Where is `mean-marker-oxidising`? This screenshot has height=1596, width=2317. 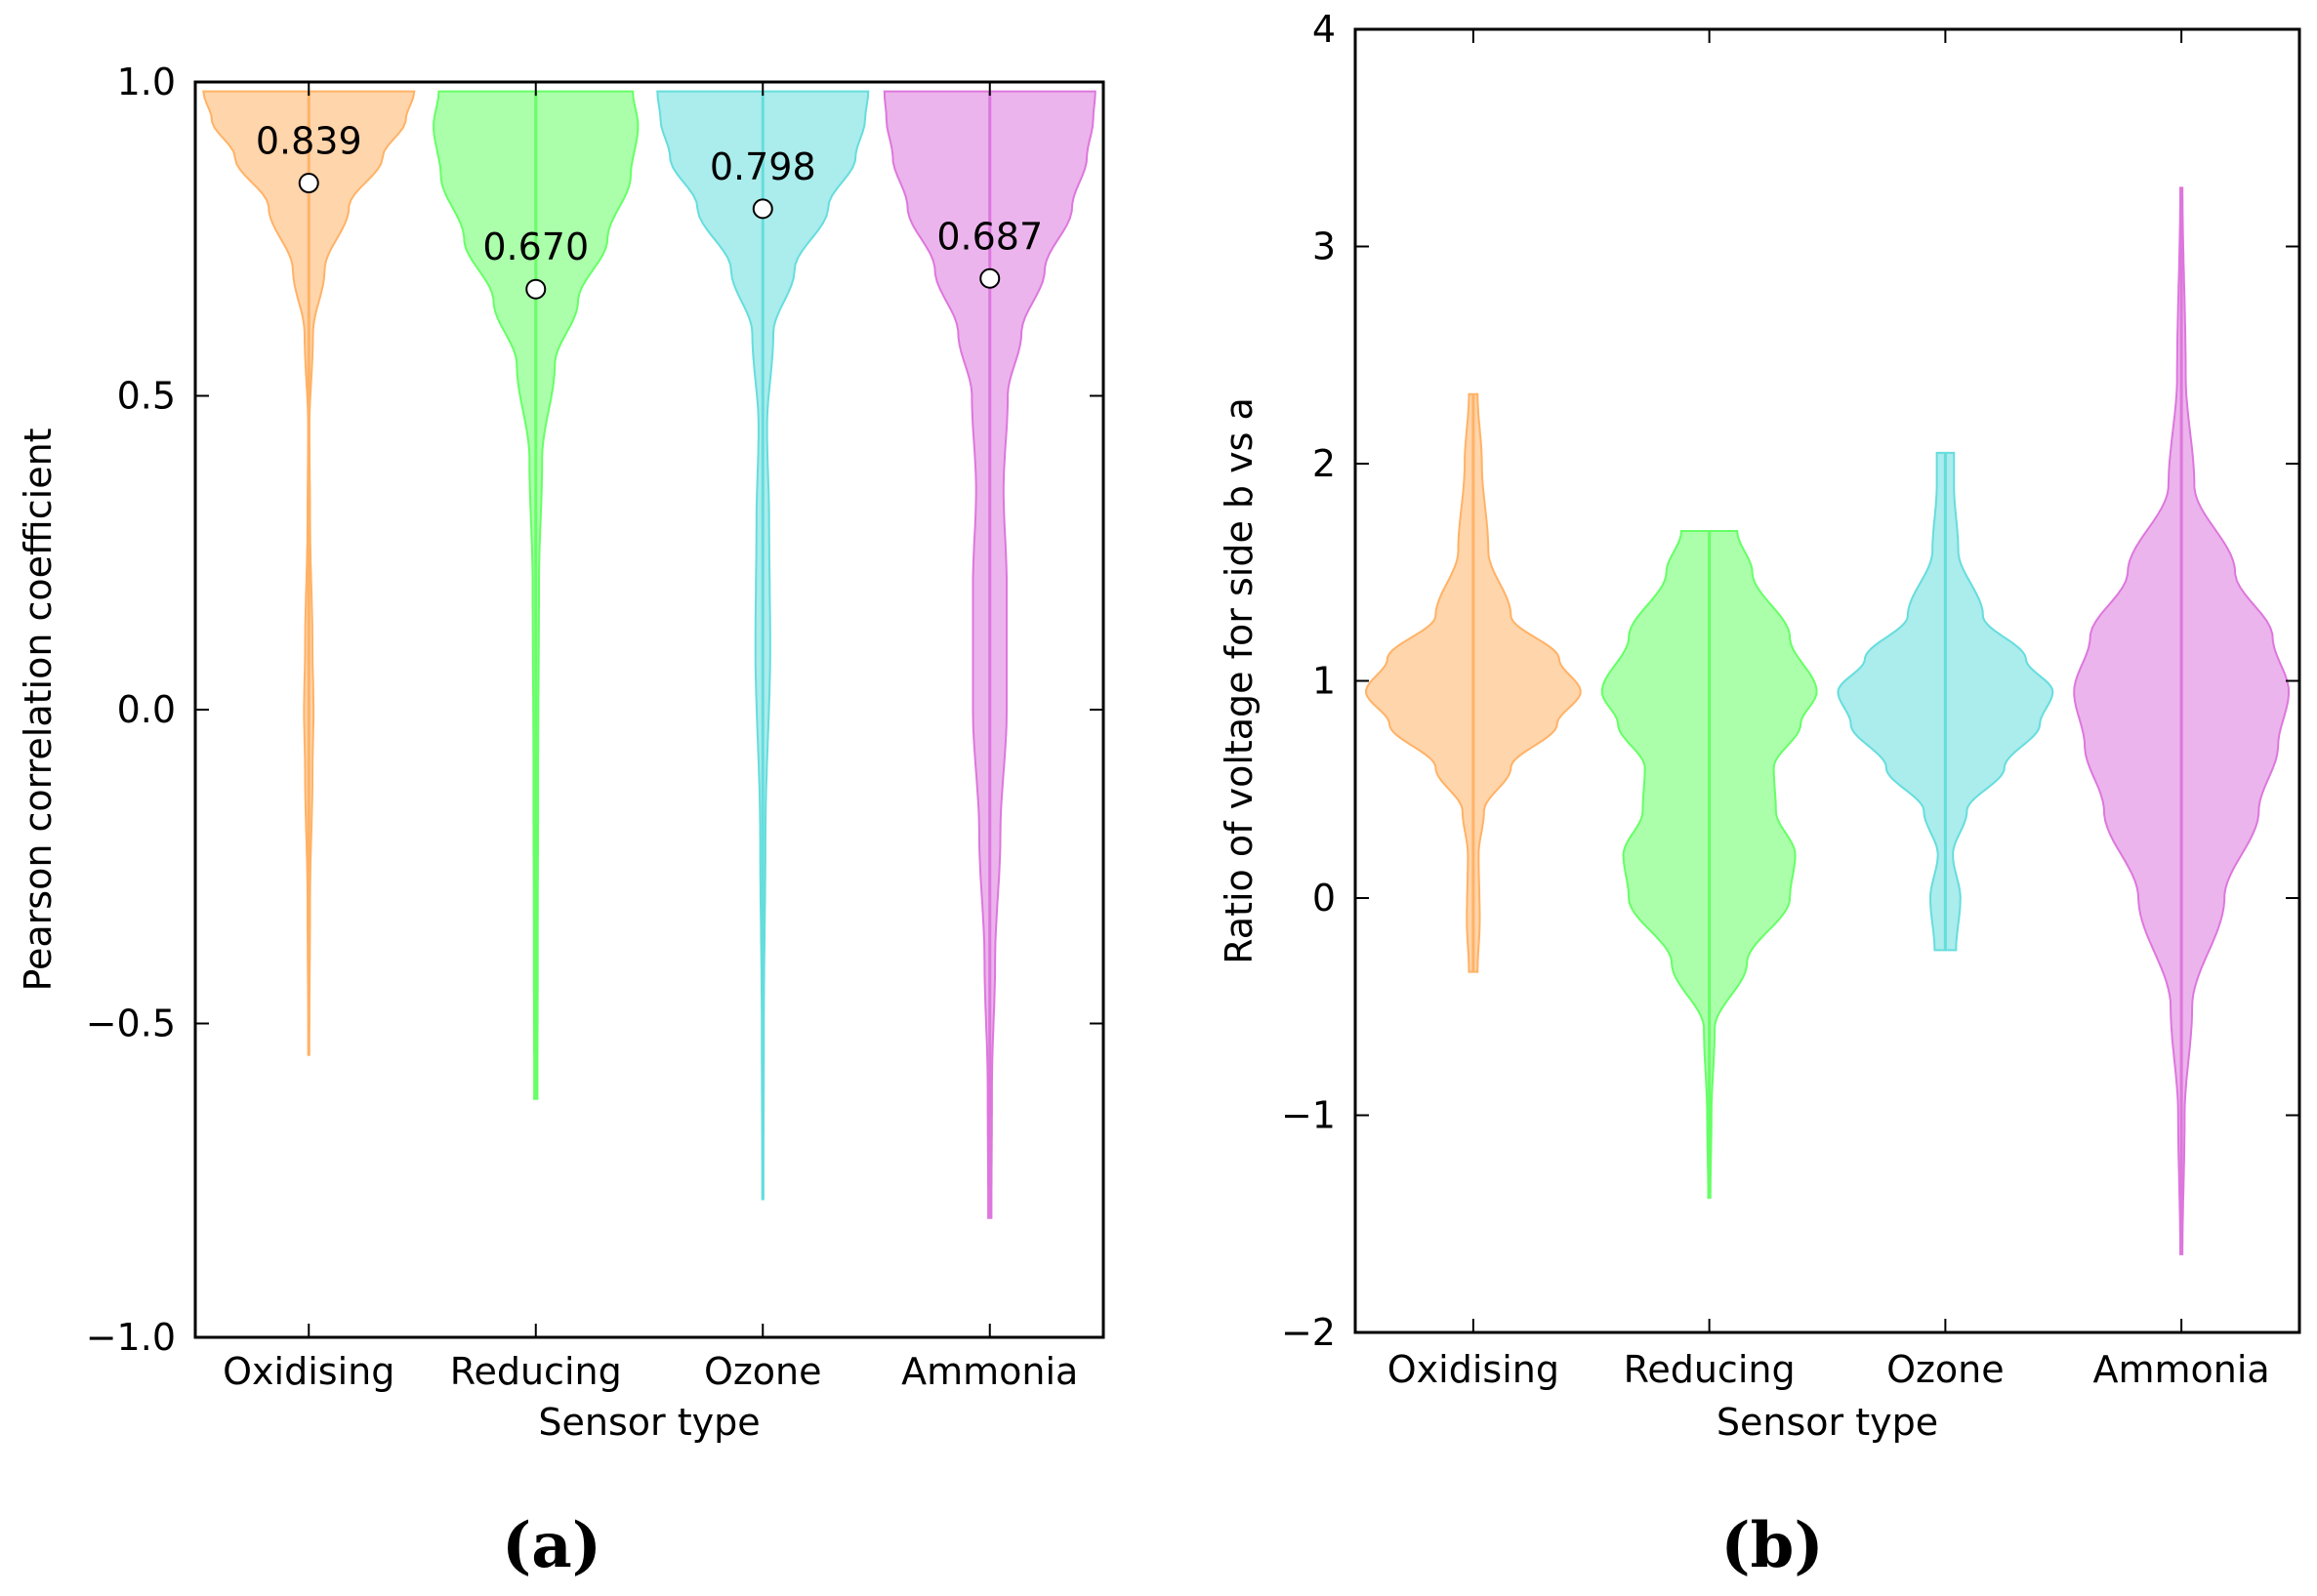 mean-marker-oxidising is located at coordinates (308, 183).